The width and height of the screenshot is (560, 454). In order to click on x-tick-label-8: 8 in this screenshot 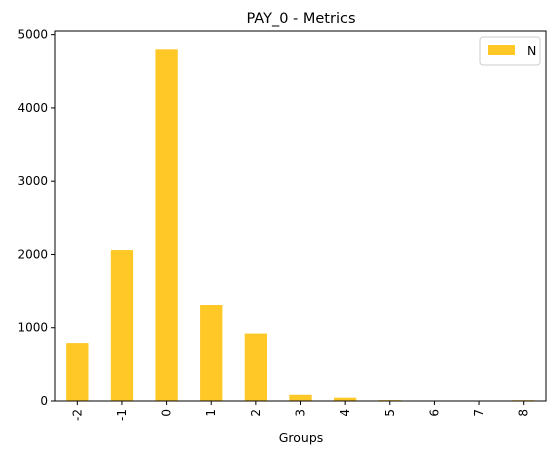, I will do `click(524, 413)`.